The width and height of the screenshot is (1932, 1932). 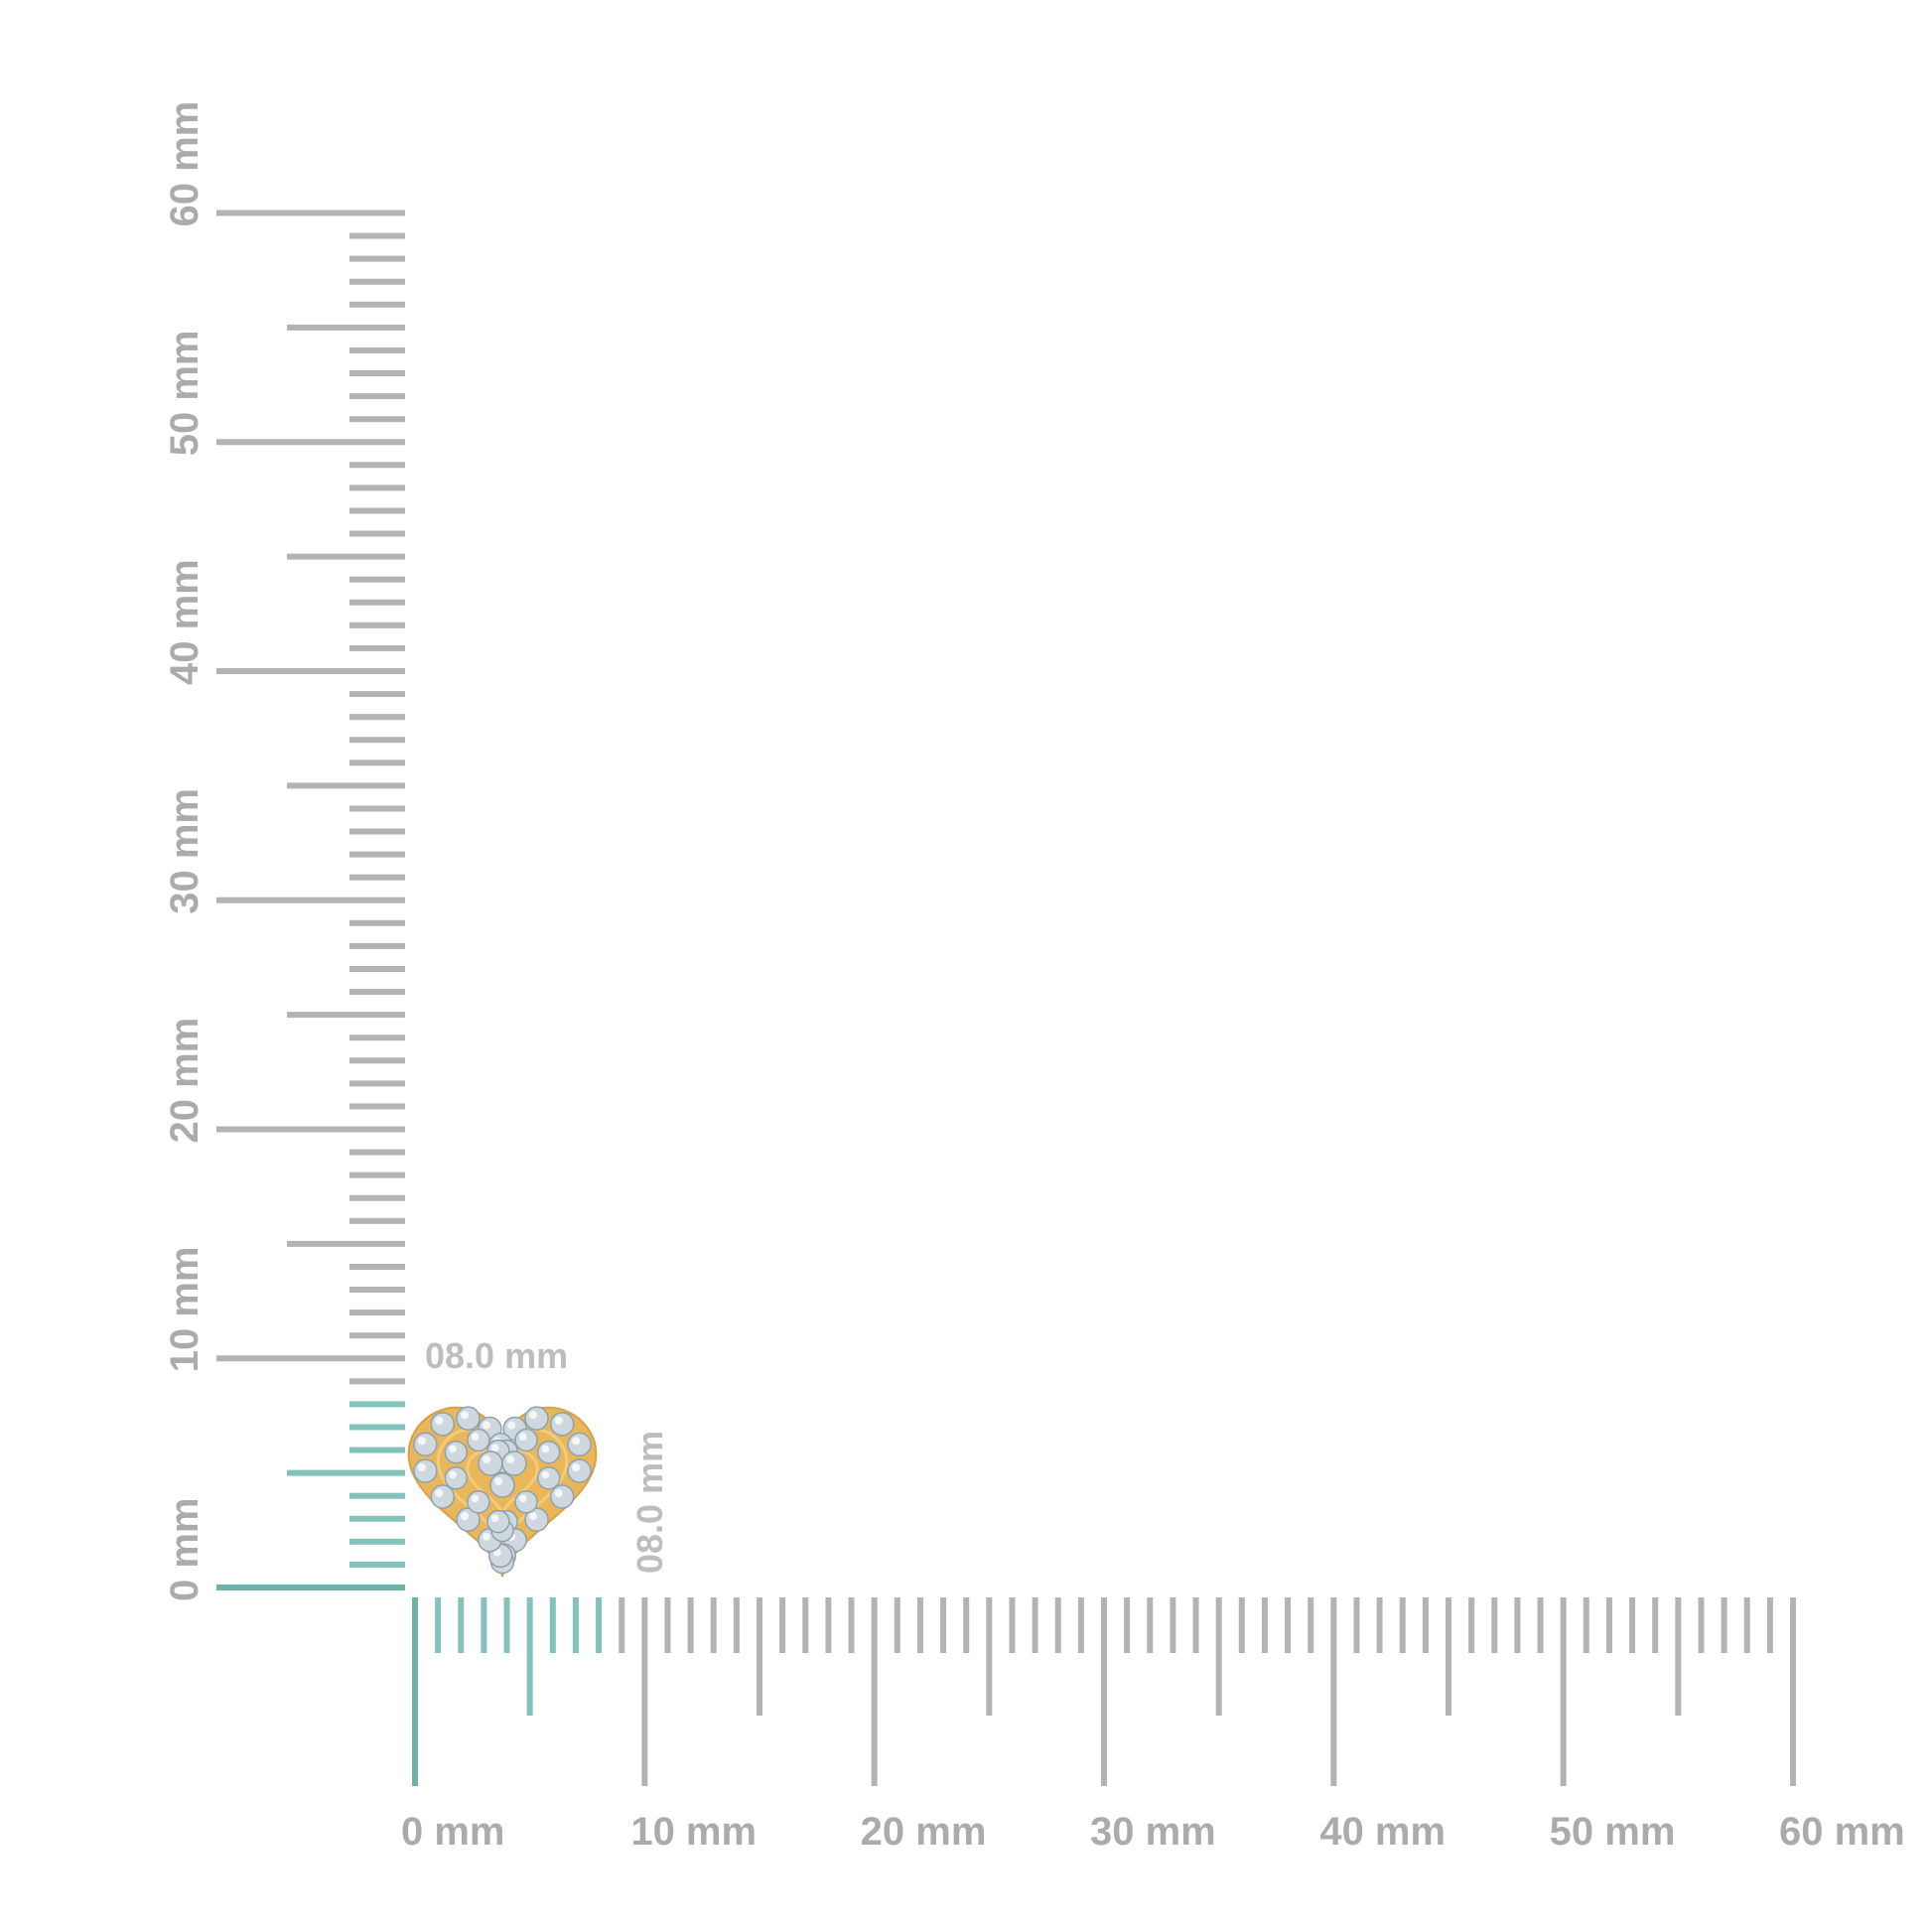 What do you see at coordinates (310, 1587) in the screenshot?
I see `vertical-tick-0mm` at bounding box center [310, 1587].